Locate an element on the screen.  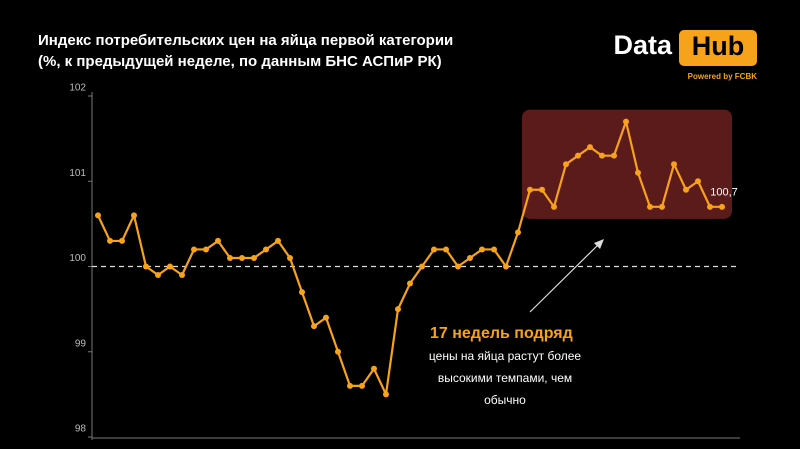
arrow-head is located at coordinates (599, 244).